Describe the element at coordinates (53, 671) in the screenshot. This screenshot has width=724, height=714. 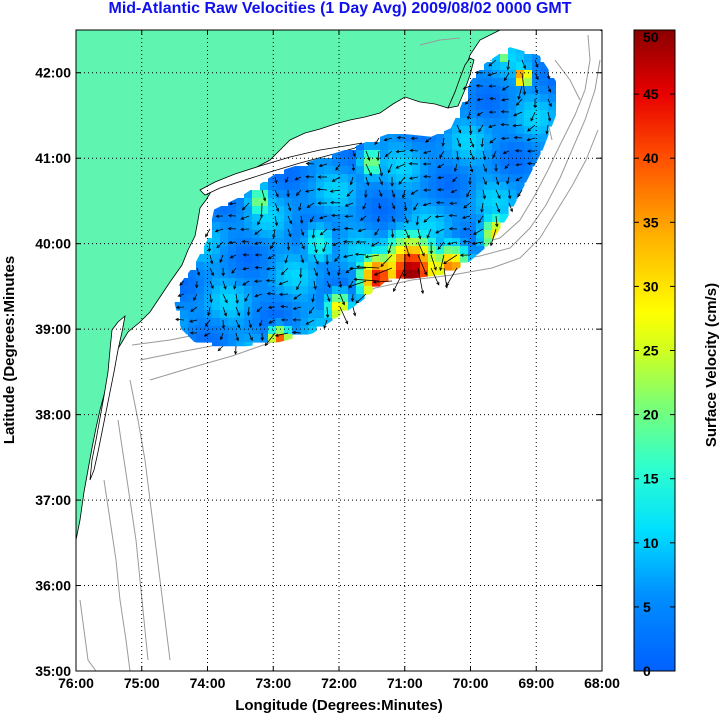
I see `y-tick-label: 35:00` at that location.